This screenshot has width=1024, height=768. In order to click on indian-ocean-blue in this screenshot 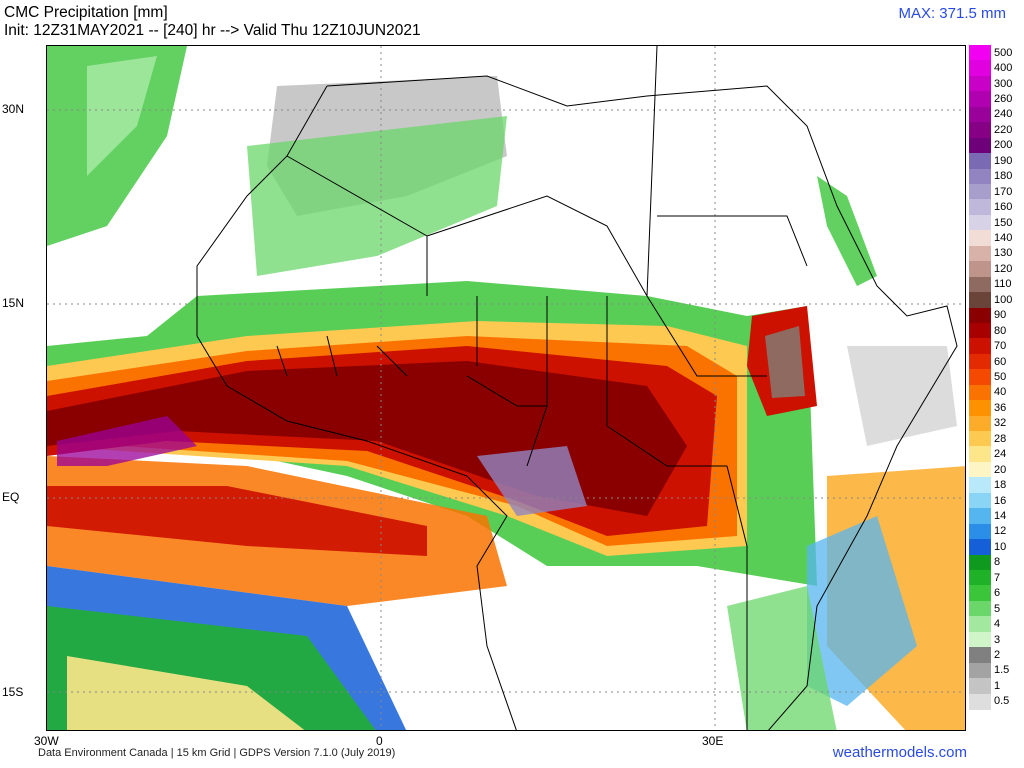, I will do `click(862, 611)`.